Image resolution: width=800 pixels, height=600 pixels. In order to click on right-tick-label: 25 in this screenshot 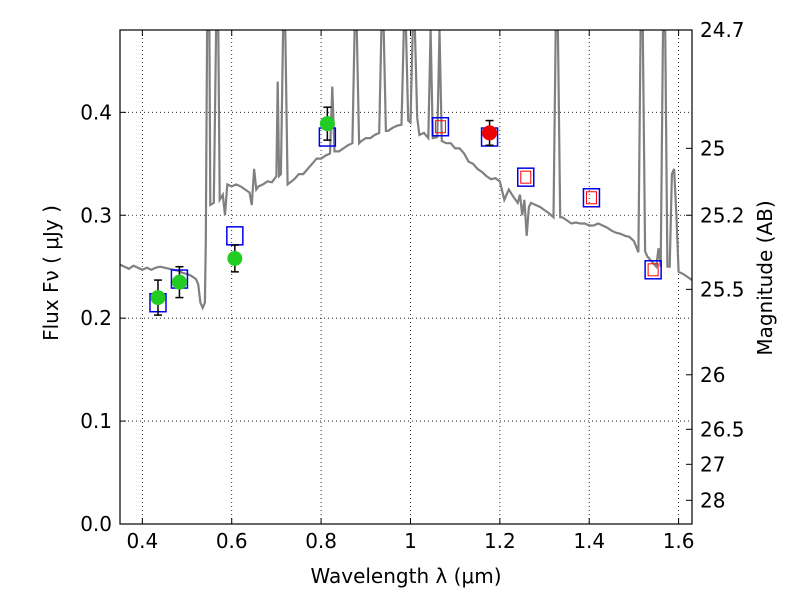, I will do `click(712, 148)`.